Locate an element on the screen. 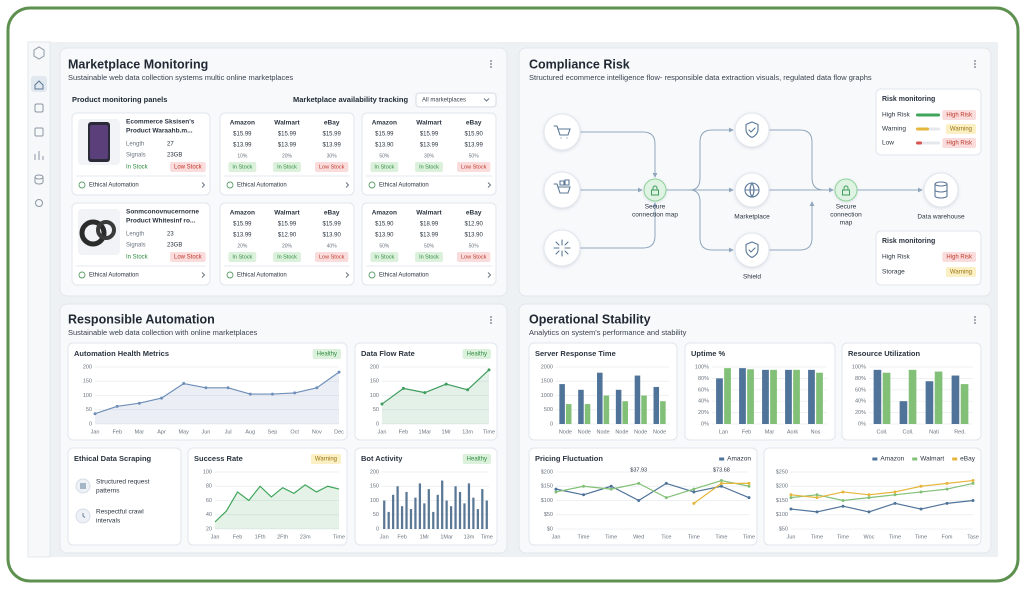 The image size is (1026, 589). x-tick-label: Jan is located at coordinates (95, 432).